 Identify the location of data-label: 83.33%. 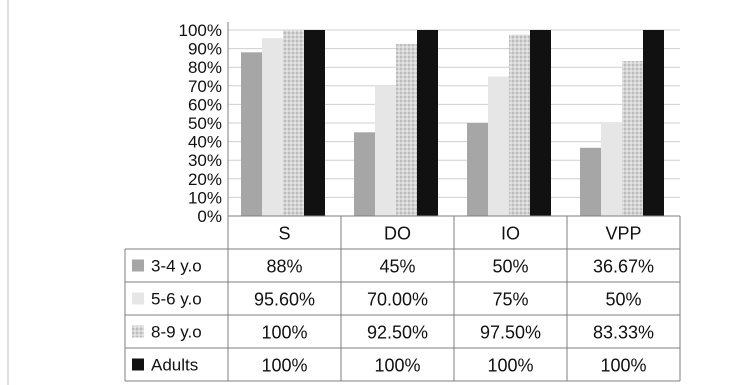
(623, 333).